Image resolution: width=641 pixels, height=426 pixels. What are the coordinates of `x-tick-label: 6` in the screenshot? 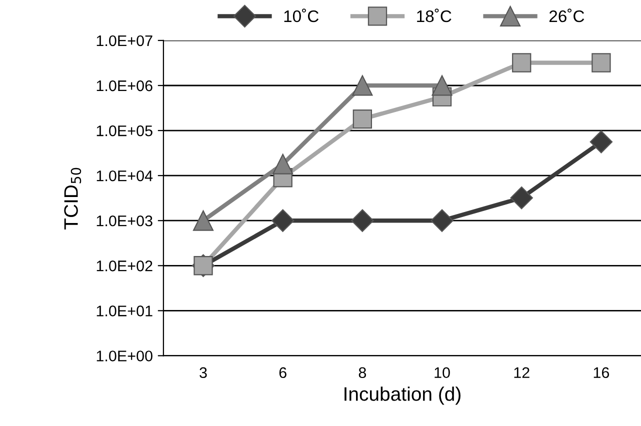 It's located at (282, 372).